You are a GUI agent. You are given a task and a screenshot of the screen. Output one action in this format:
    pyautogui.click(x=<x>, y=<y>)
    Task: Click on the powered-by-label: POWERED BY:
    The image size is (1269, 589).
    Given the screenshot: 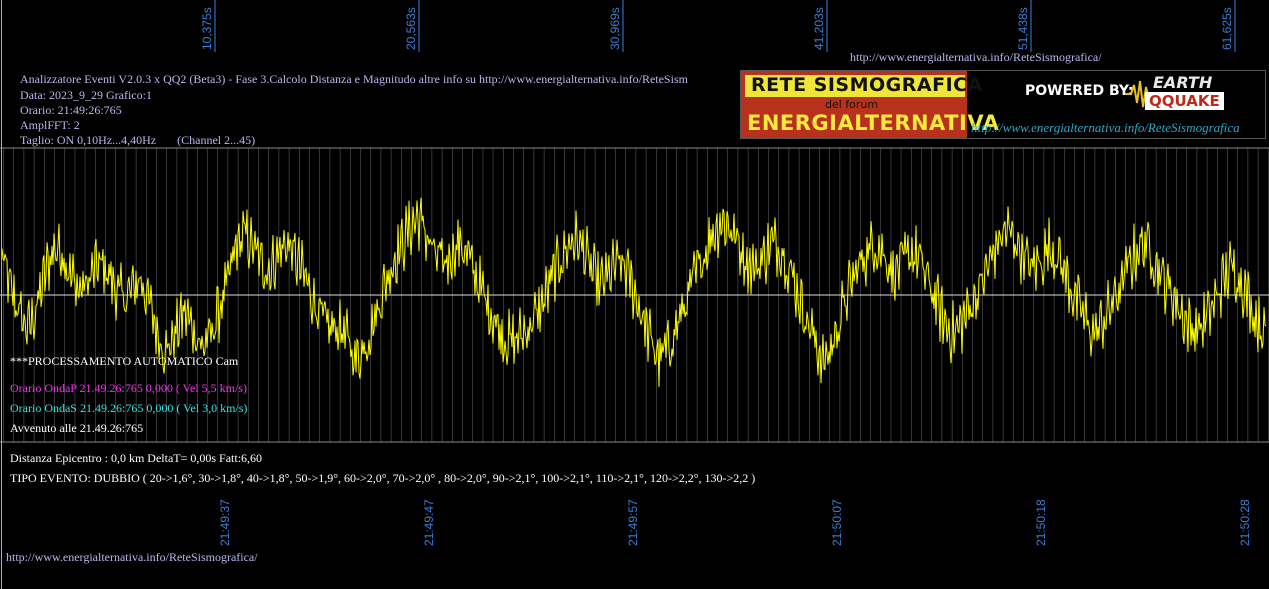 What is the action you would take?
    pyautogui.click(x=1079, y=91)
    